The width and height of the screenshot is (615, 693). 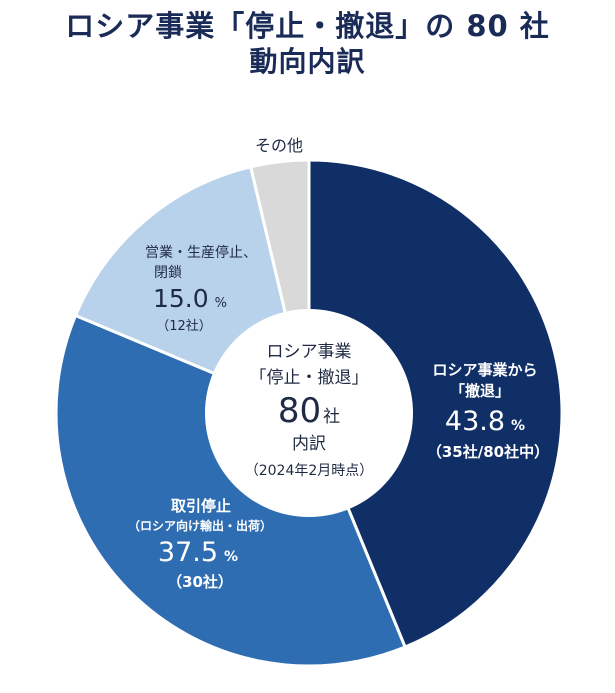 I want to click on trade-stop-percent: 37.5%, so click(x=198, y=552).